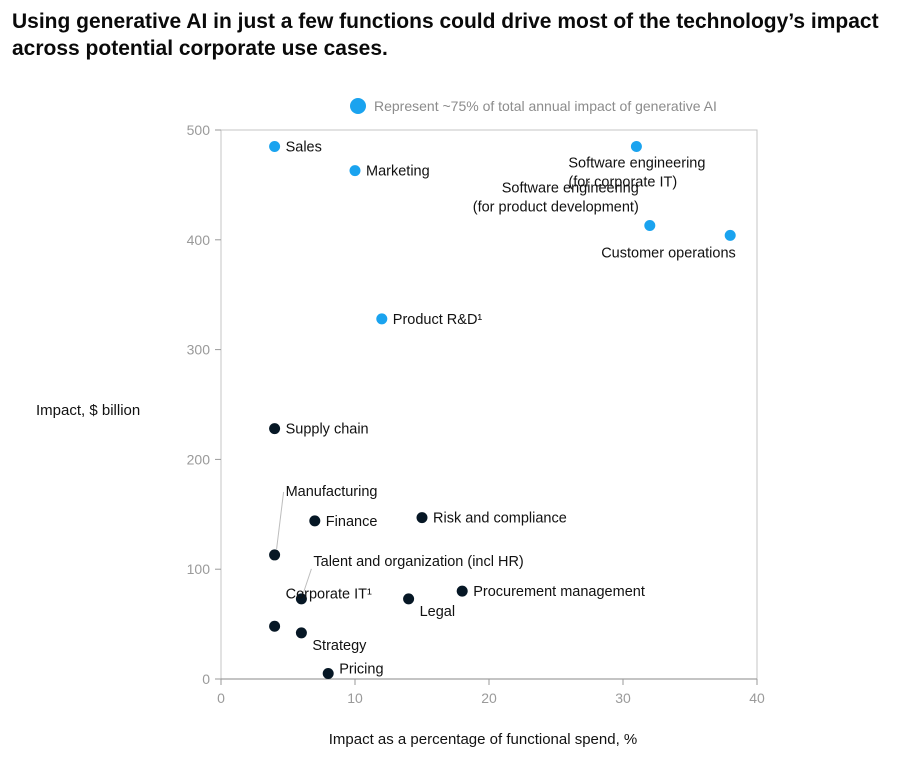 This screenshot has height=760, width=901. What do you see at coordinates (88, 410) in the screenshot?
I see `y-axis-title: Impact, $ billion` at bounding box center [88, 410].